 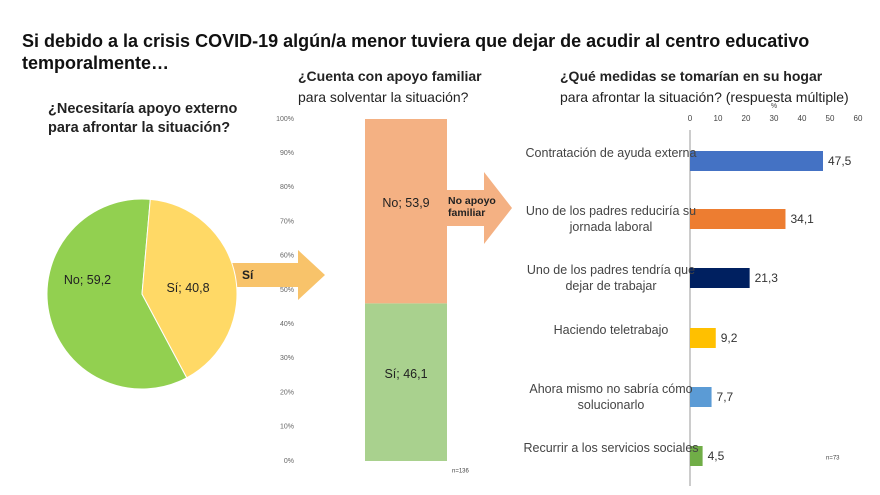 What do you see at coordinates (802, 118) in the screenshot?
I see `x-tick-label: 40` at bounding box center [802, 118].